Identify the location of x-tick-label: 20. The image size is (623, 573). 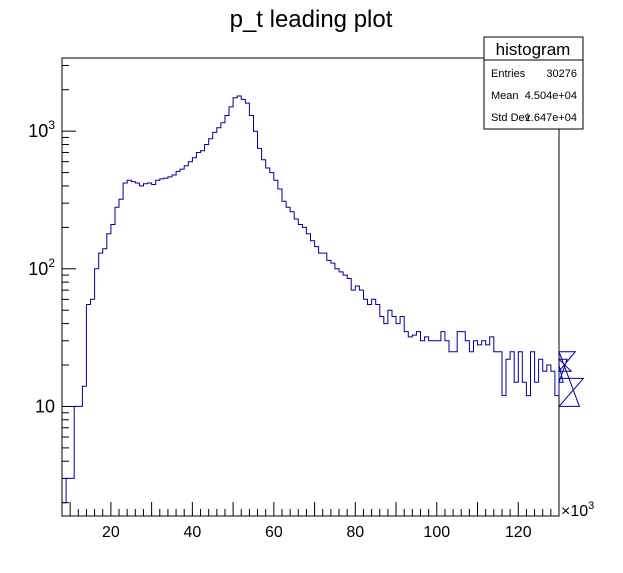
(111, 532).